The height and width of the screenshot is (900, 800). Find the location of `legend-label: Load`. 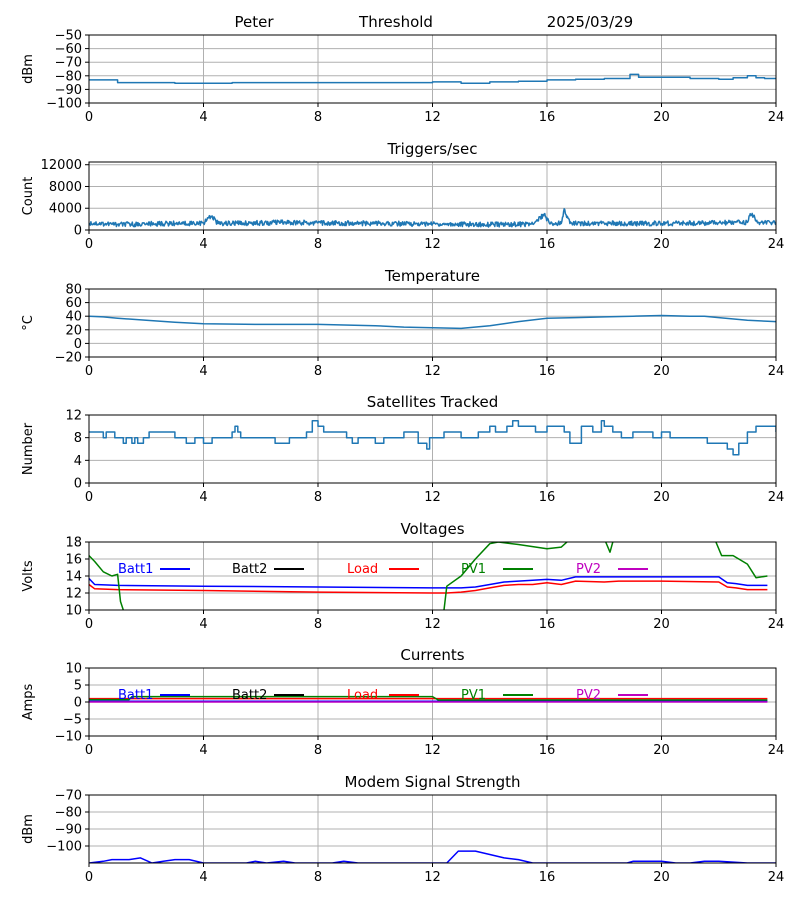

legend-label: Load is located at coordinates (362, 569).